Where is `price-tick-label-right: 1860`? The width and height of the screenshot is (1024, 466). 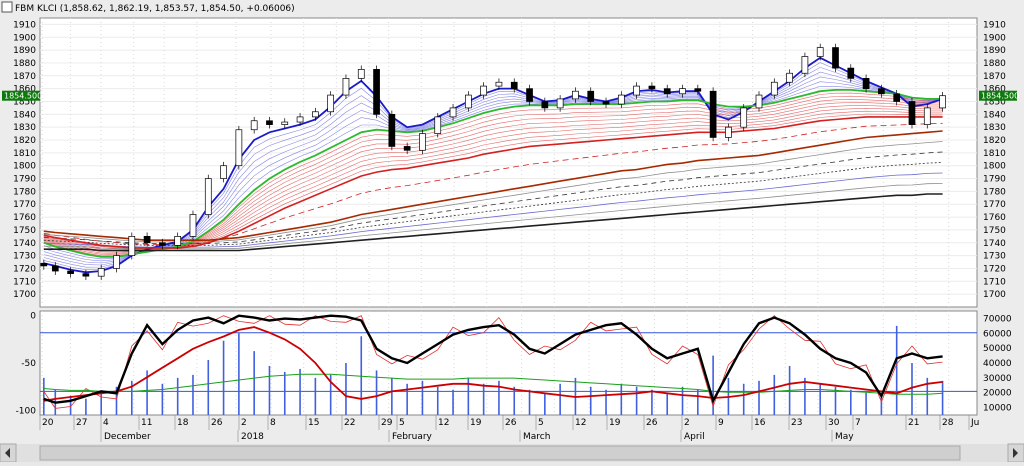 price-tick-label-right: 1860 is located at coordinates (994, 90).